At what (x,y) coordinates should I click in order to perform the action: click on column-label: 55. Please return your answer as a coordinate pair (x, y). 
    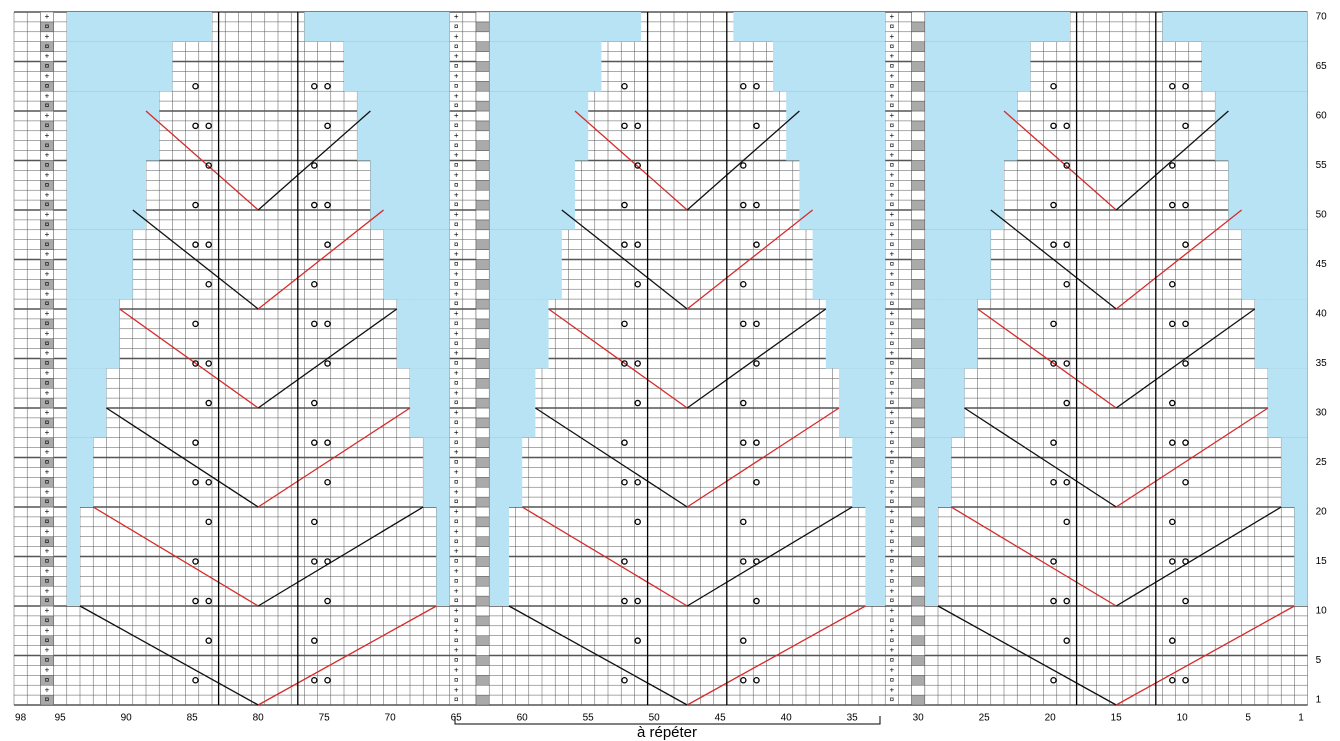
    Looking at the image, I should click on (589, 718).